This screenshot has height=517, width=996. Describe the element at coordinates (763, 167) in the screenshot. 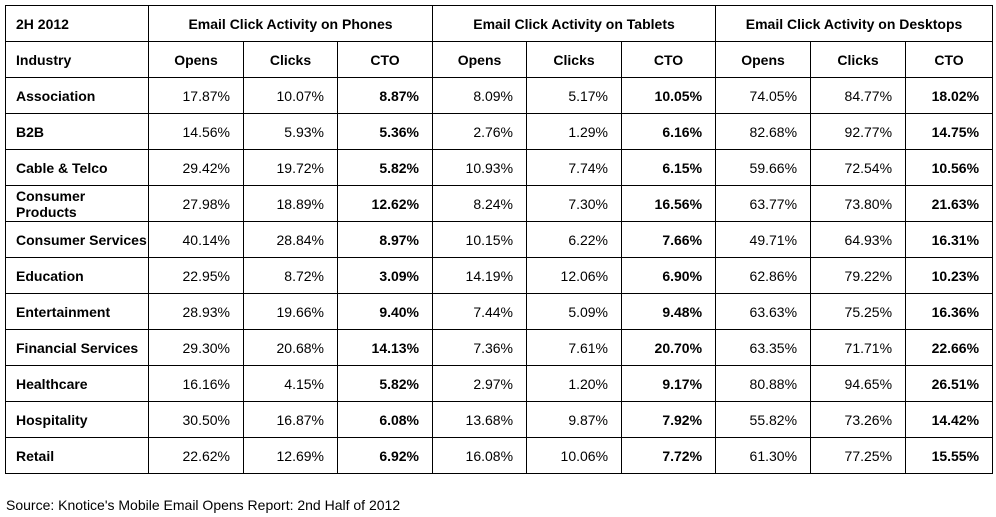

I see `desktops-opens-cell: 59.66%` at that location.